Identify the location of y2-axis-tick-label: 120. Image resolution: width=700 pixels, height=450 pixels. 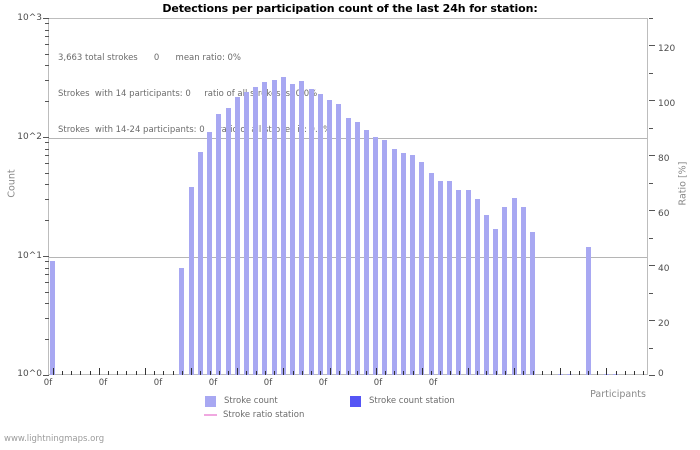
(667, 49).